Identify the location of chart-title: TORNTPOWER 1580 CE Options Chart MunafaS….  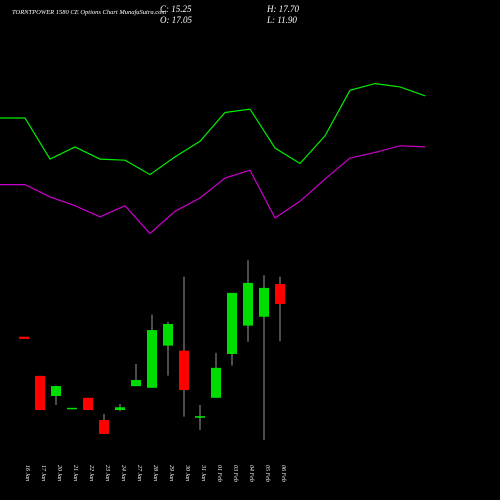
(89, 12).